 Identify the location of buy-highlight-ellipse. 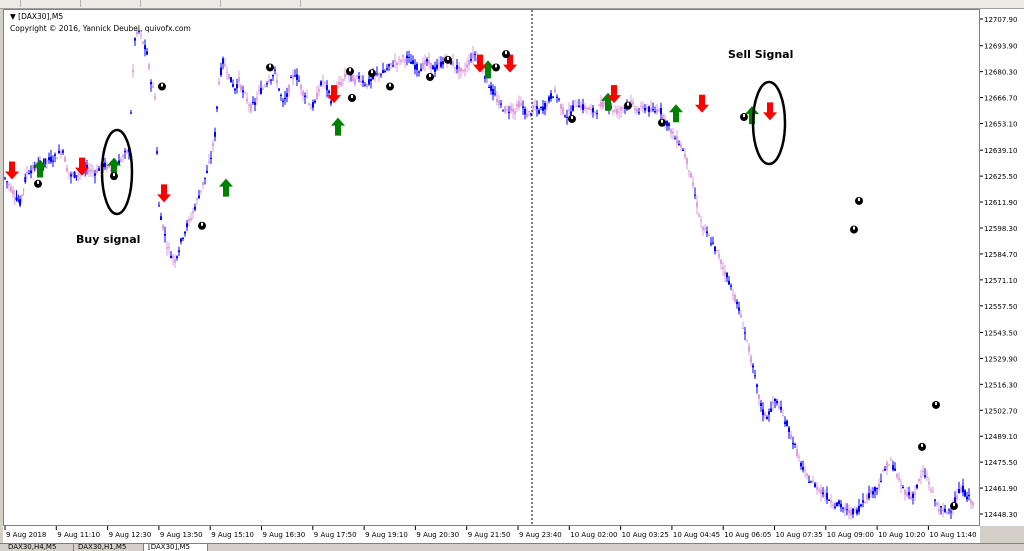
(117, 172).